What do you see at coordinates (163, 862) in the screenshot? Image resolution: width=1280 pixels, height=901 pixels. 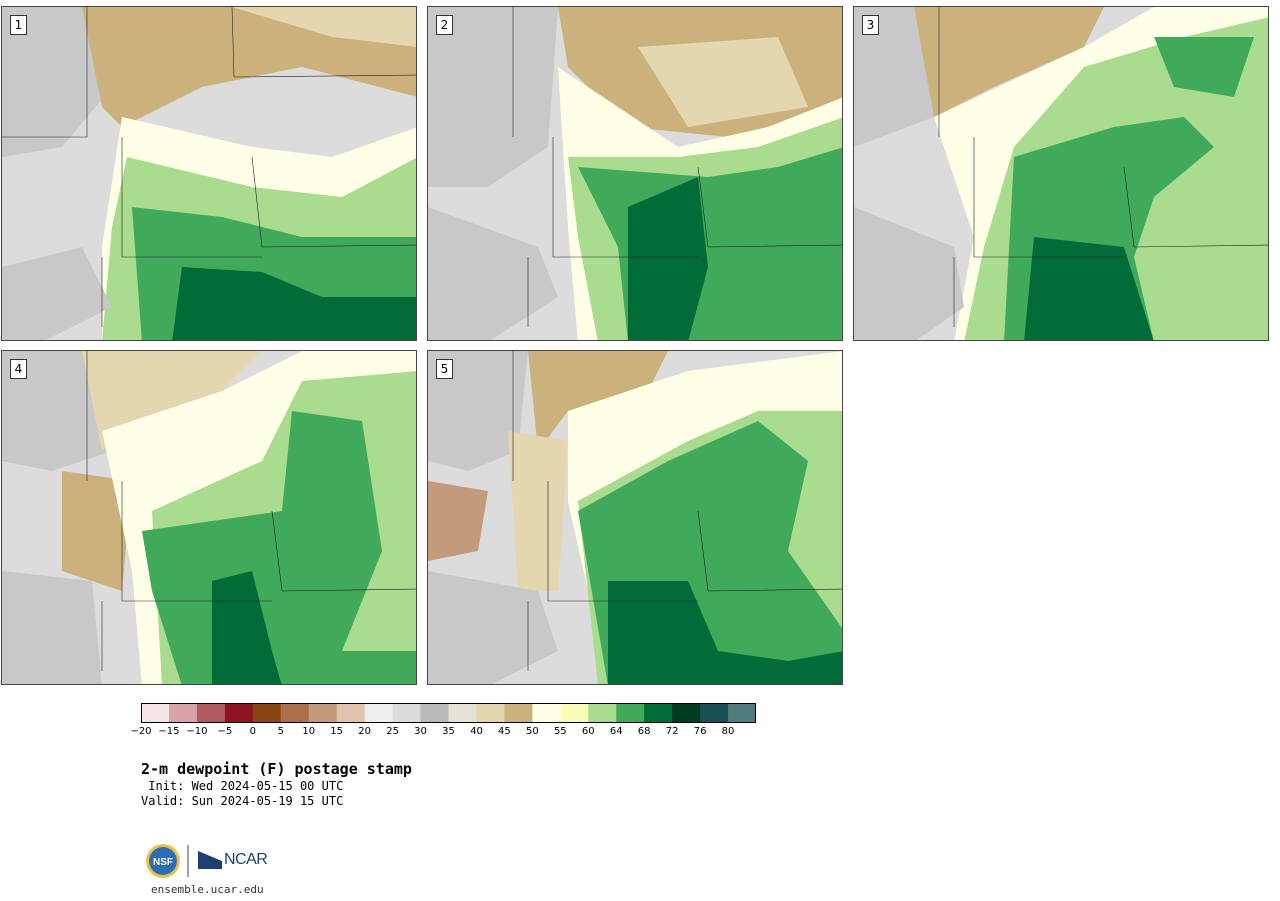 I see `nsf-logo-text: NSF` at bounding box center [163, 862].